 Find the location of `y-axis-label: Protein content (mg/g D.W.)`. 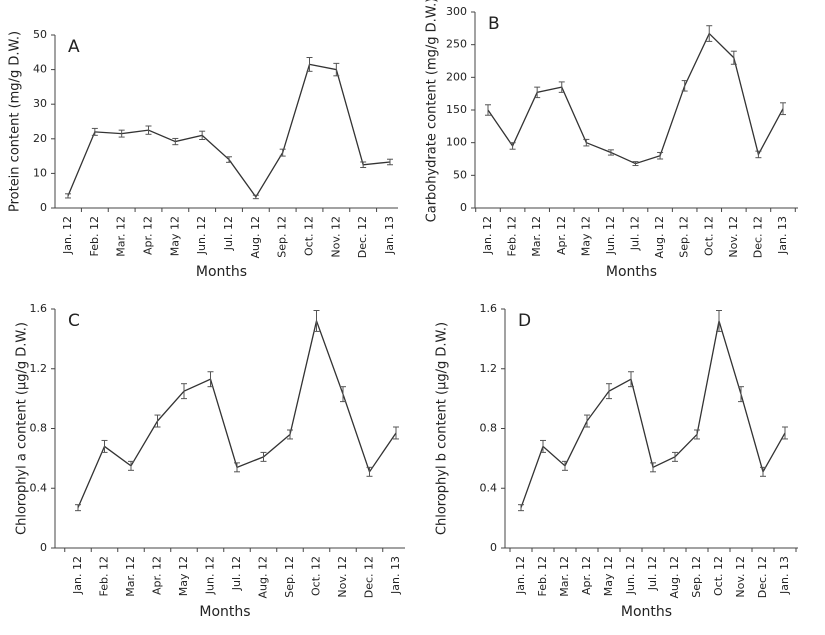

y-axis-label: Protein content (mg/g D.W.) is located at coordinates (15, 121).